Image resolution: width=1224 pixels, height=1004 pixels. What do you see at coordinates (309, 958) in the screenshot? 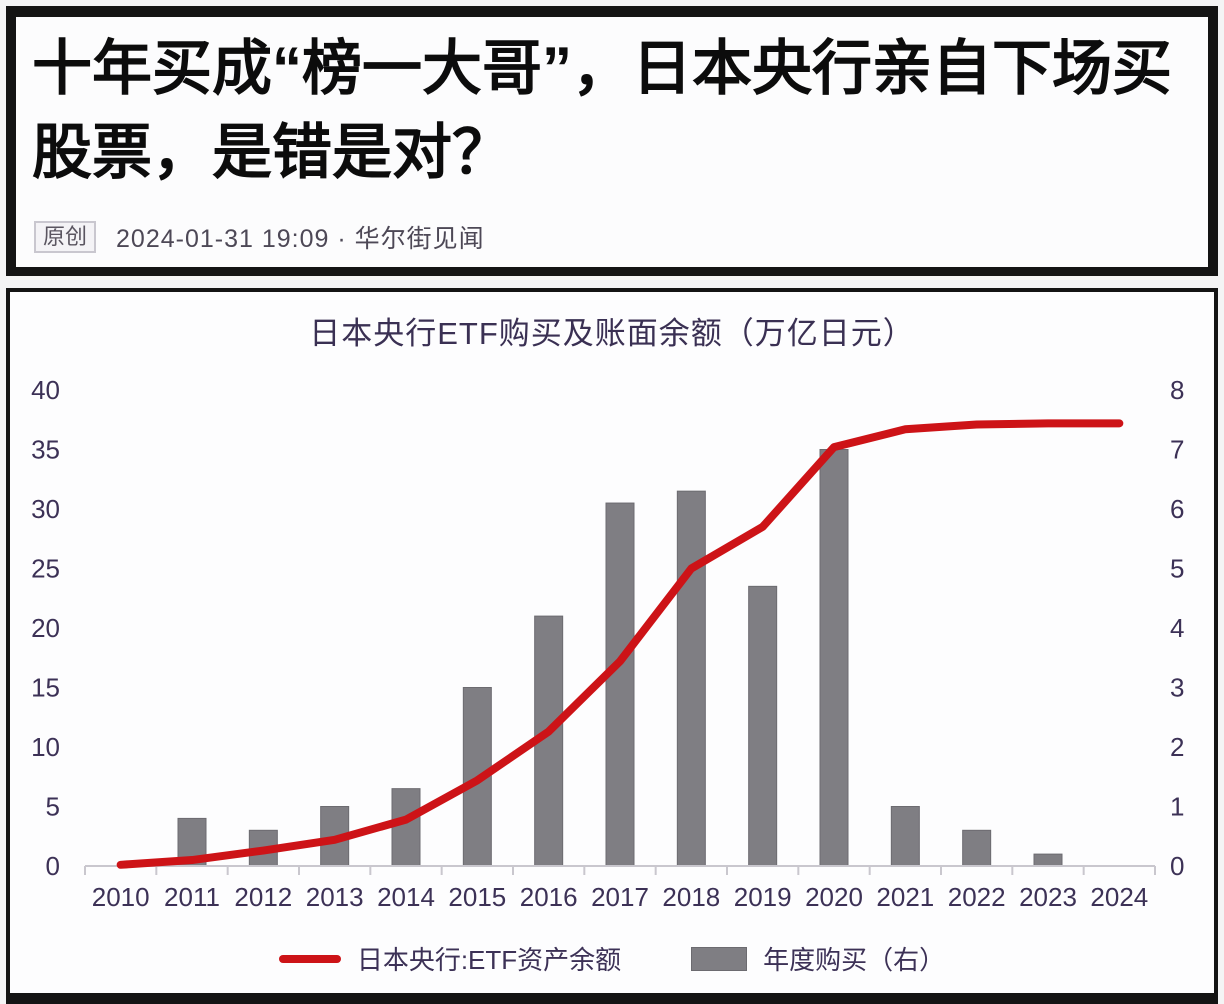
I see `line-series-swatch` at bounding box center [309, 958].